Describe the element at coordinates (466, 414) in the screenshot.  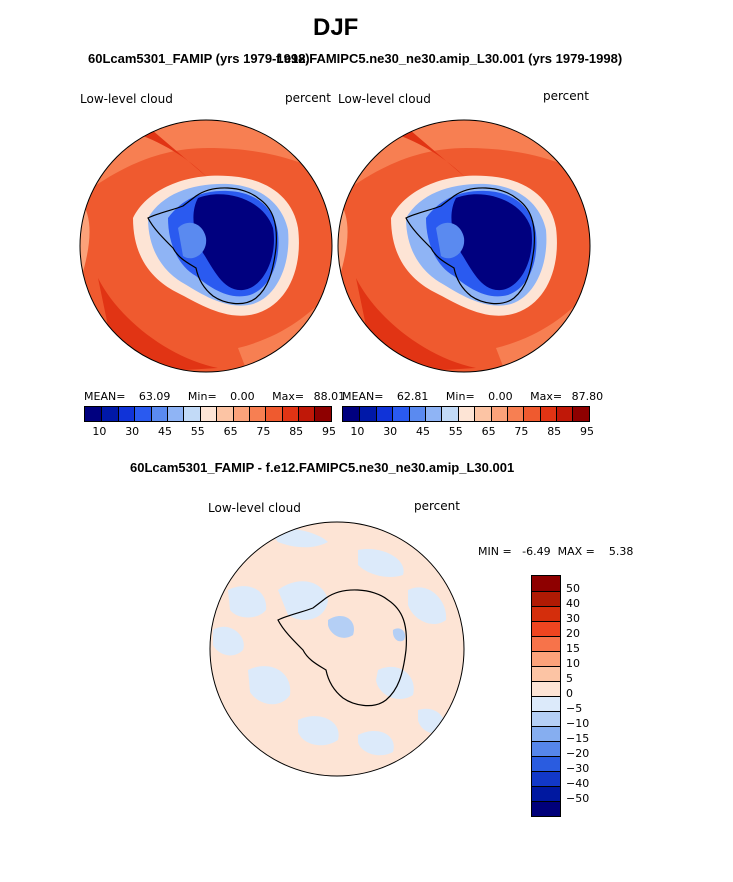
I see `colorbar-panel2` at that location.